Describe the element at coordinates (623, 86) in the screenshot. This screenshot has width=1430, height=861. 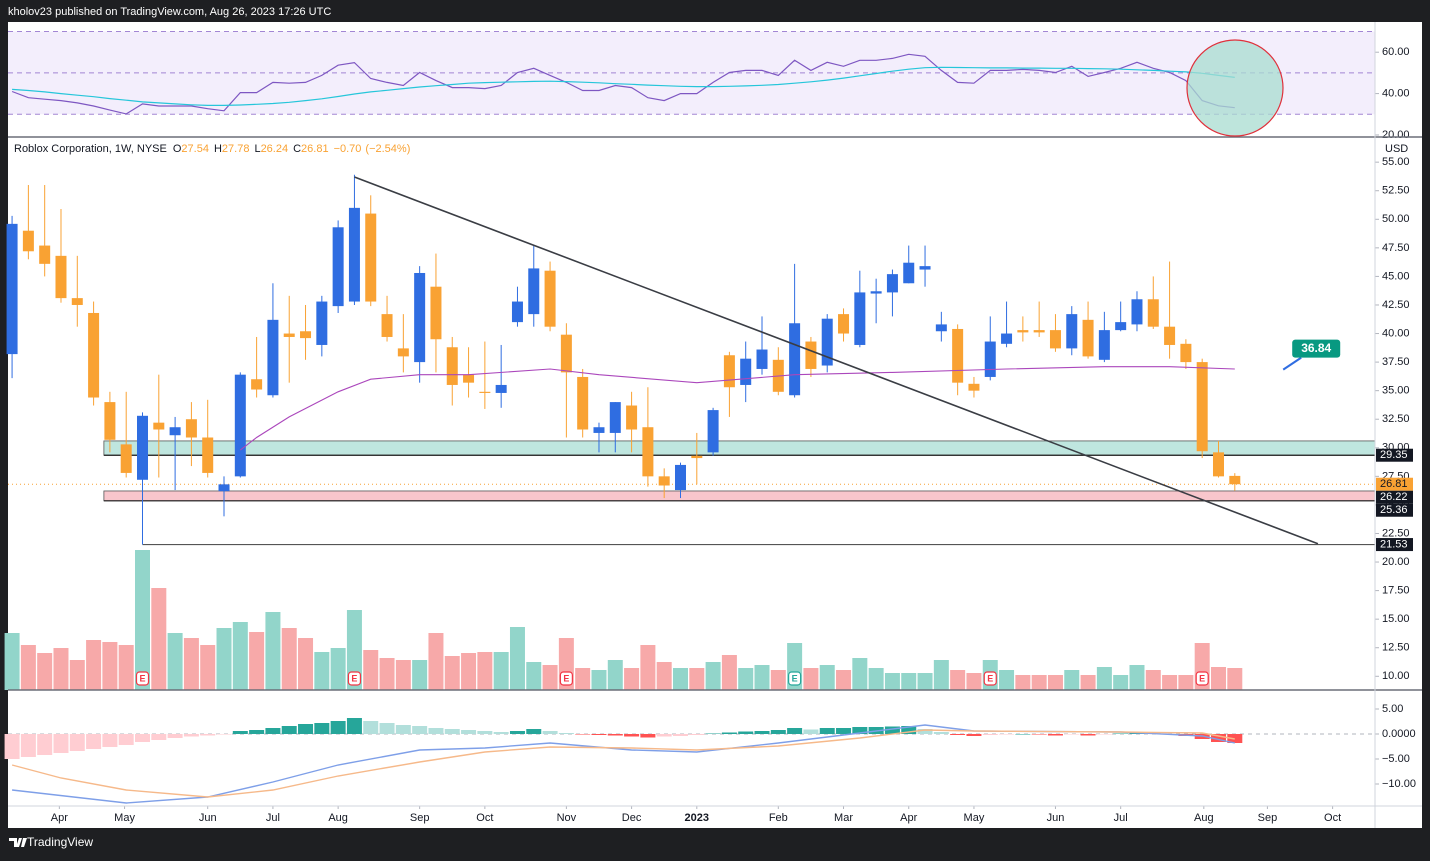
I see `rsi-line` at that location.